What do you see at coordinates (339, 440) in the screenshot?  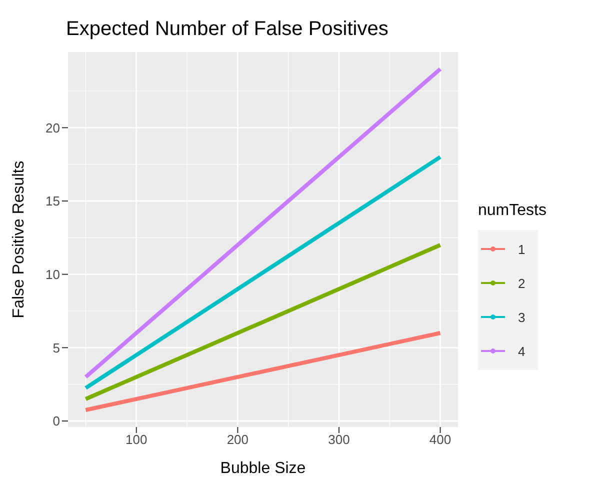 I see `x-tick-label: 300` at bounding box center [339, 440].